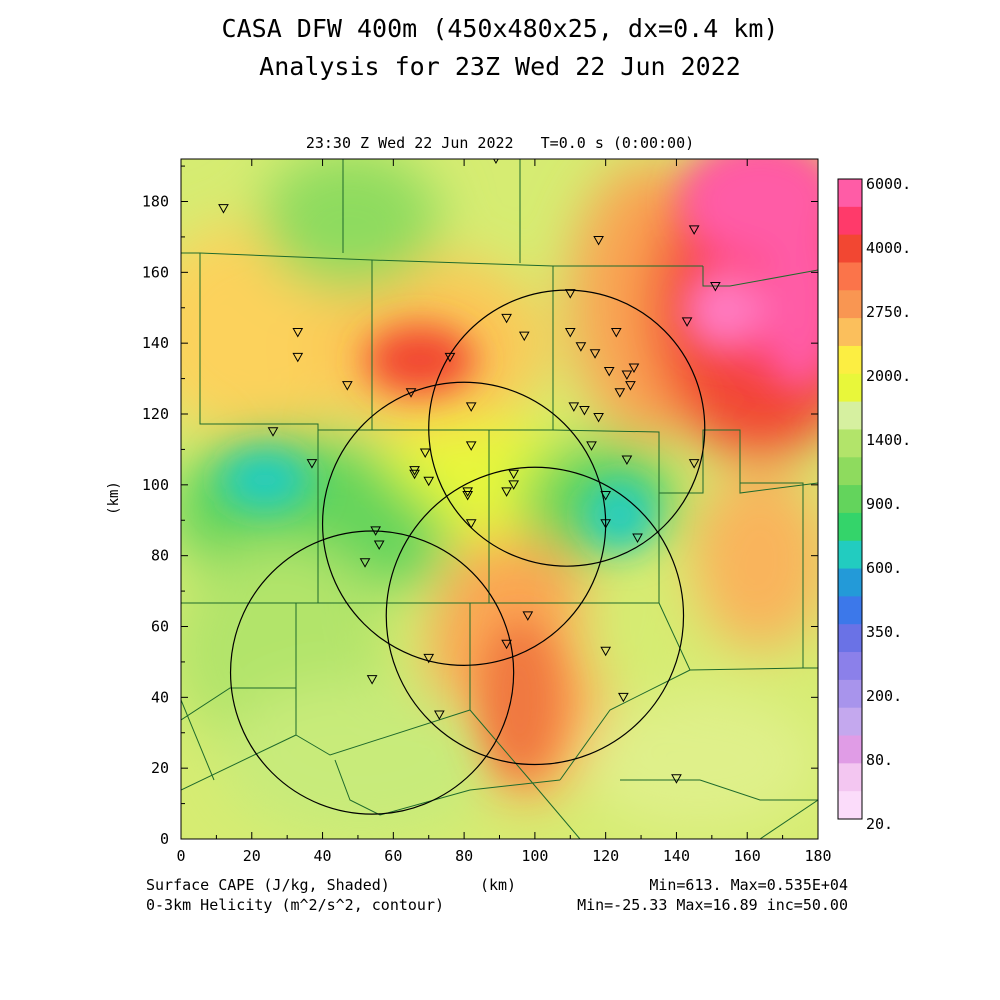 This screenshot has width=1000, height=1000. Describe the element at coordinates (888, 376) in the screenshot. I see `legend-label: 2000.` at that location.